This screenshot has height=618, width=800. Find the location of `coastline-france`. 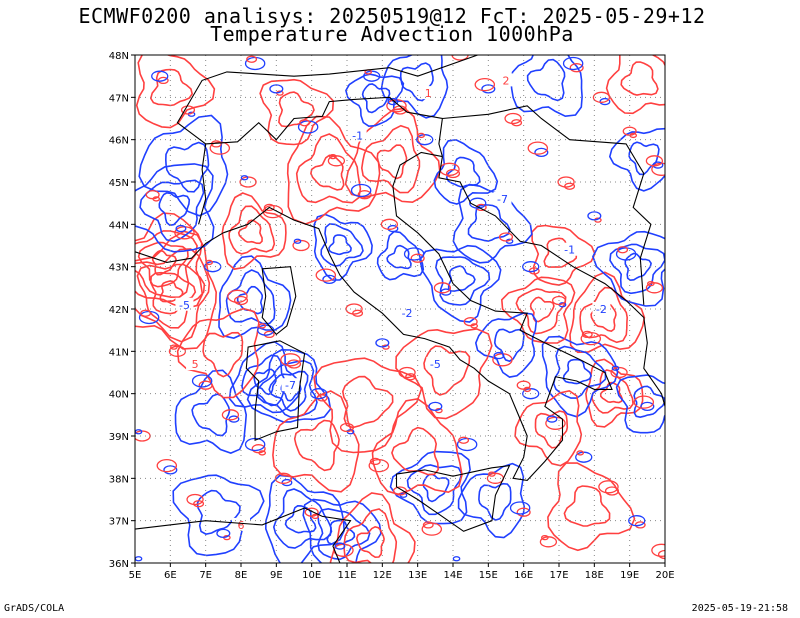

coastline-france is located at coordinates (179, 247).